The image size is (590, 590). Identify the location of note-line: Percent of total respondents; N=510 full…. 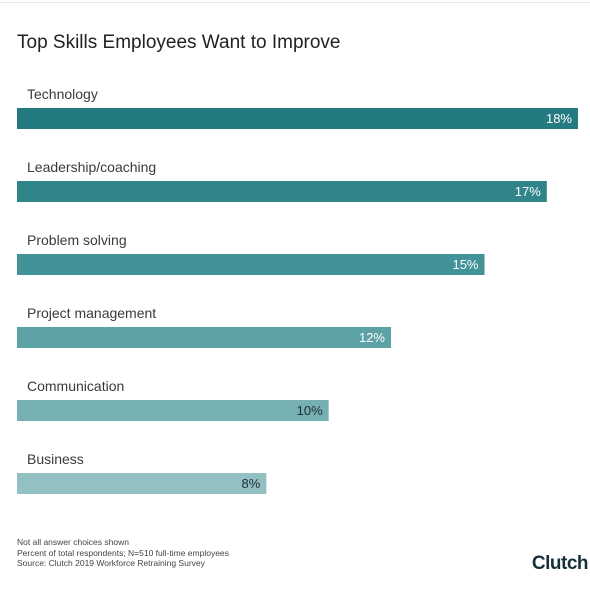
(123, 552).